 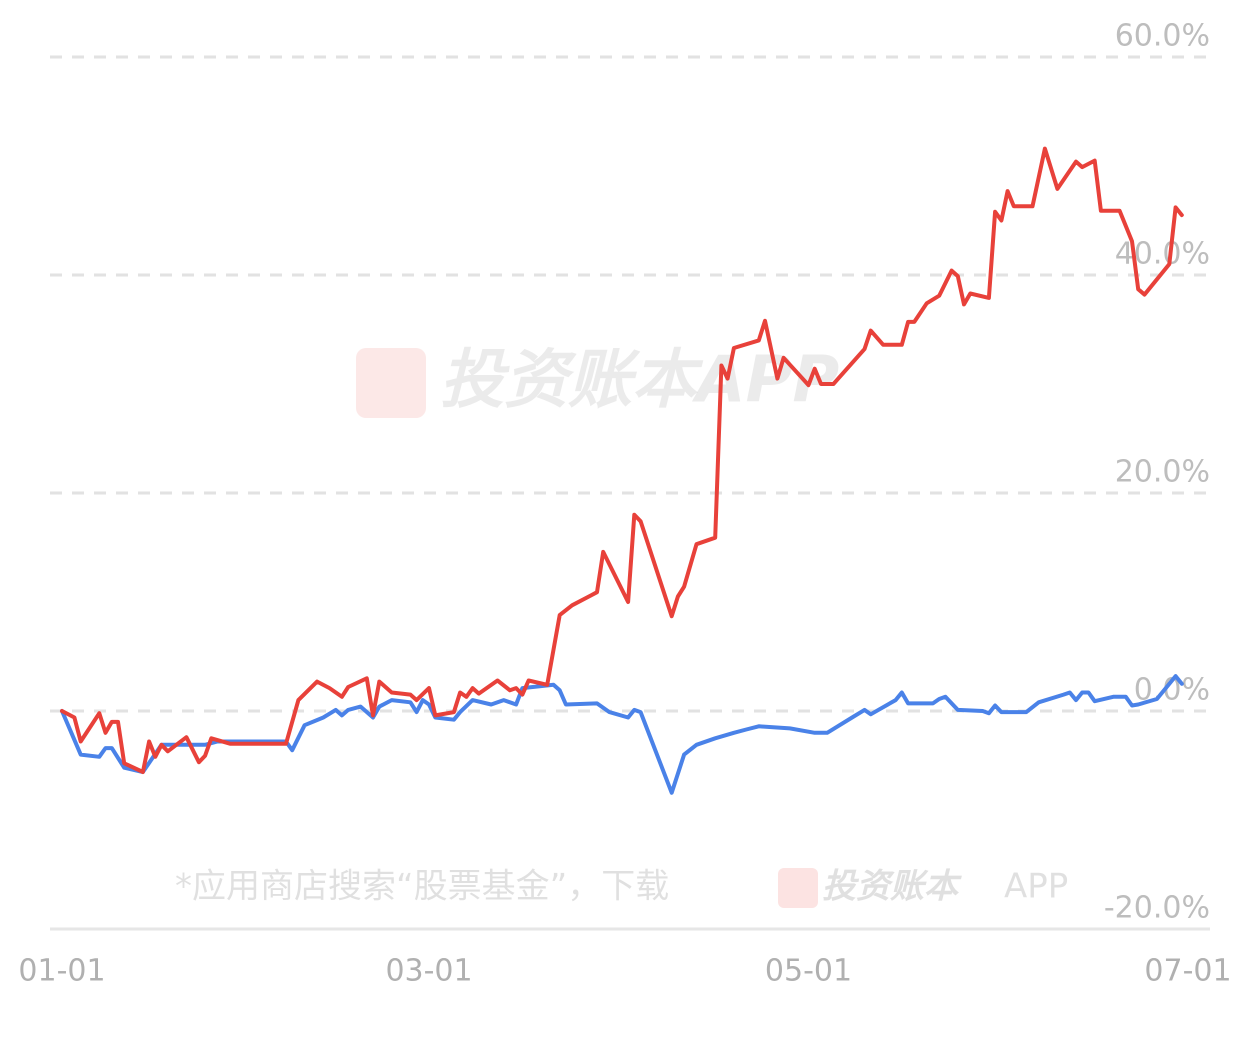 What do you see at coordinates (1187, 971) in the screenshot?
I see `x-tick-label: 07-01` at bounding box center [1187, 971].